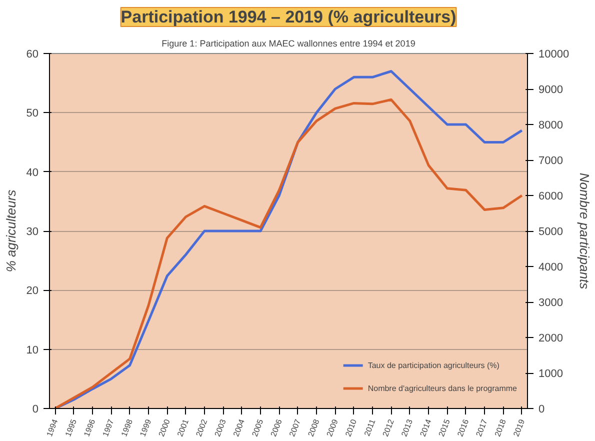  Describe the element at coordinates (388, 428) in the screenshot. I see `x-tick-label: 2012` at that location.